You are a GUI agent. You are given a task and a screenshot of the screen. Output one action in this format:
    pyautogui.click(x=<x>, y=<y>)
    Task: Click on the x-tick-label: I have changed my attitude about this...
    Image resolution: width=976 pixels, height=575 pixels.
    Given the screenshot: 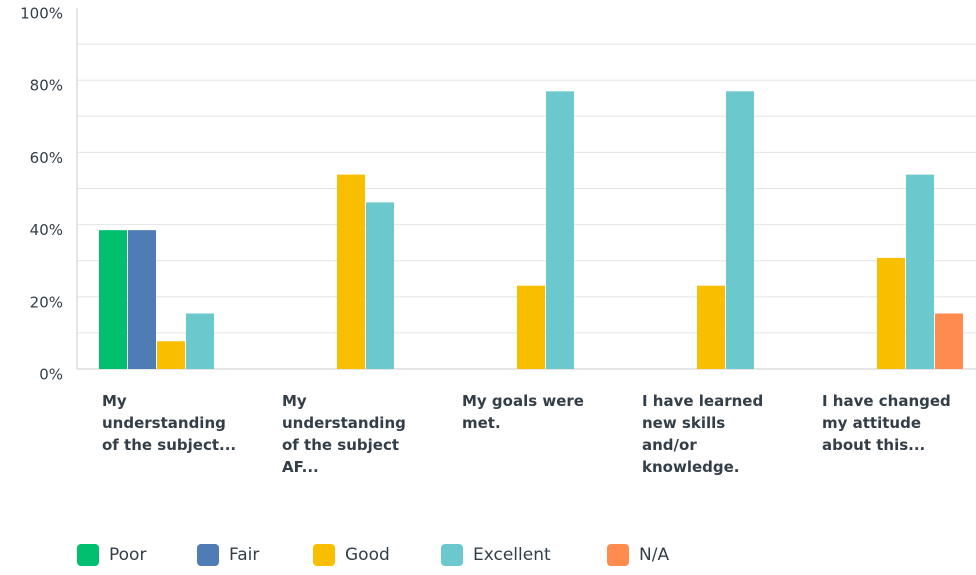 What is the action you would take?
    pyautogui.click(x=886, y=423)
    